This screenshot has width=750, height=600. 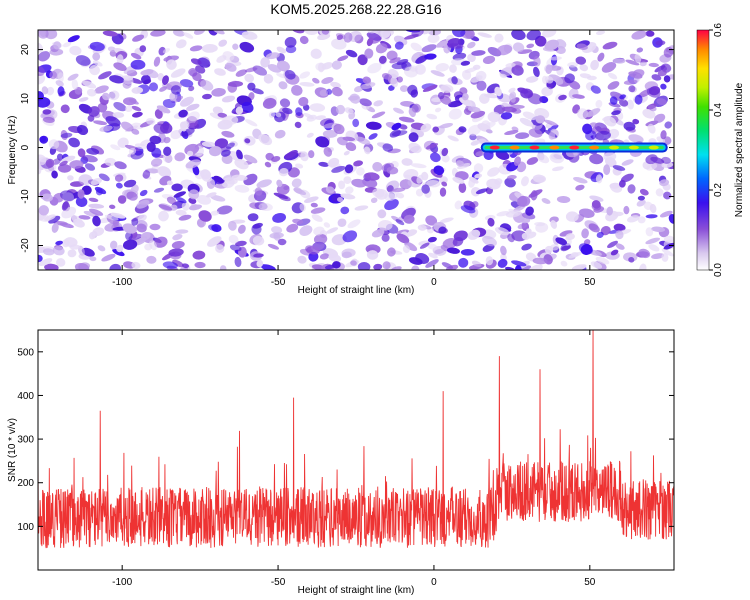 I want to click on colorbar-gradient, so click(x=703, y=150).